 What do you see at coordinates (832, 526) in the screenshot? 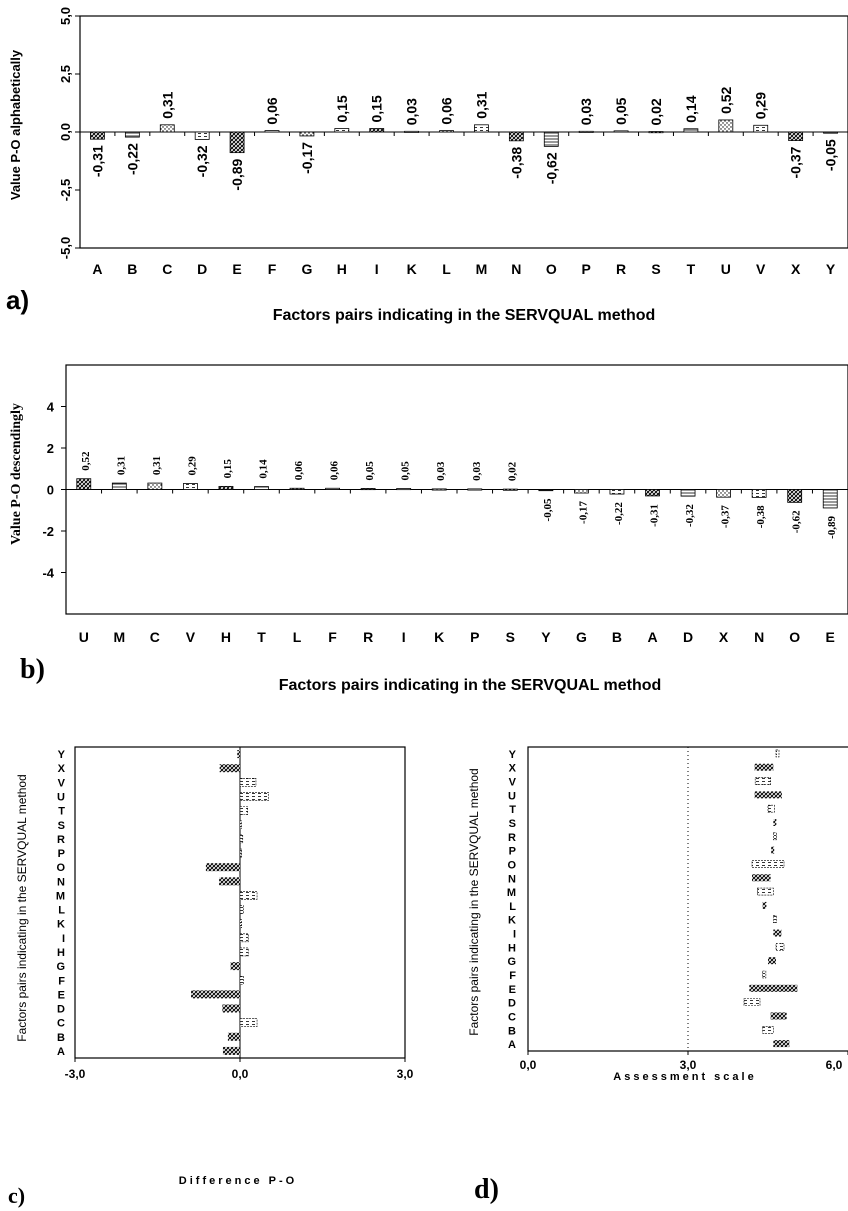
I see `data-label: -0,89` at bounding box center [832, 526].